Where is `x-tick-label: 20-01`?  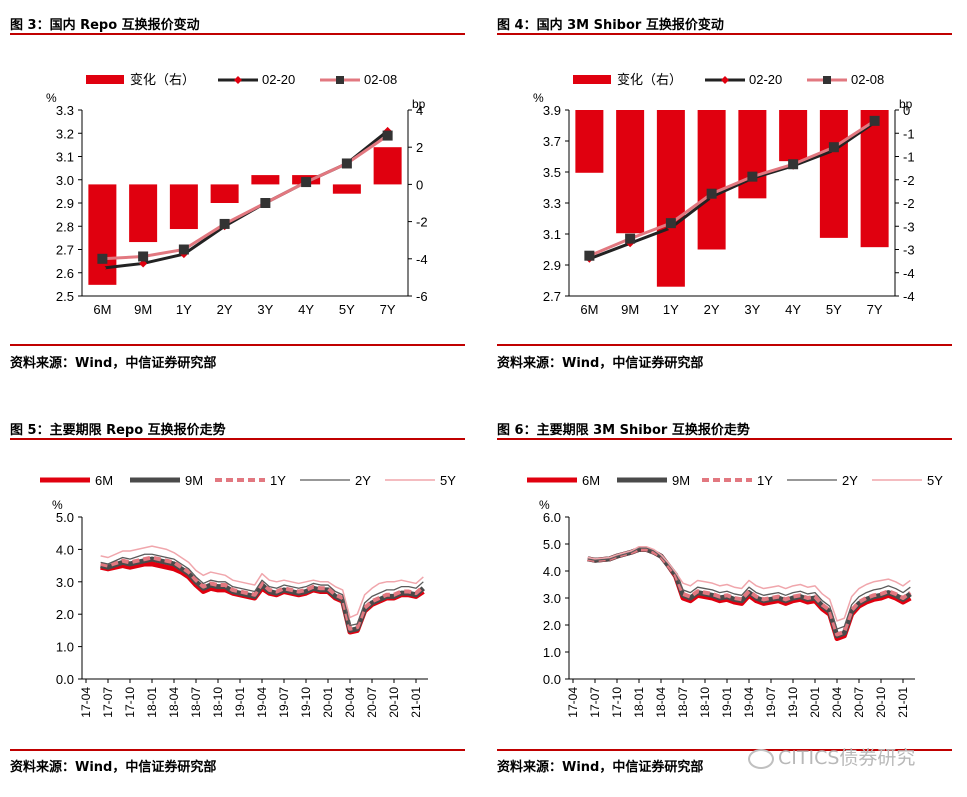 x-tick-label: 20-01 is located at coordinates (815, 702).